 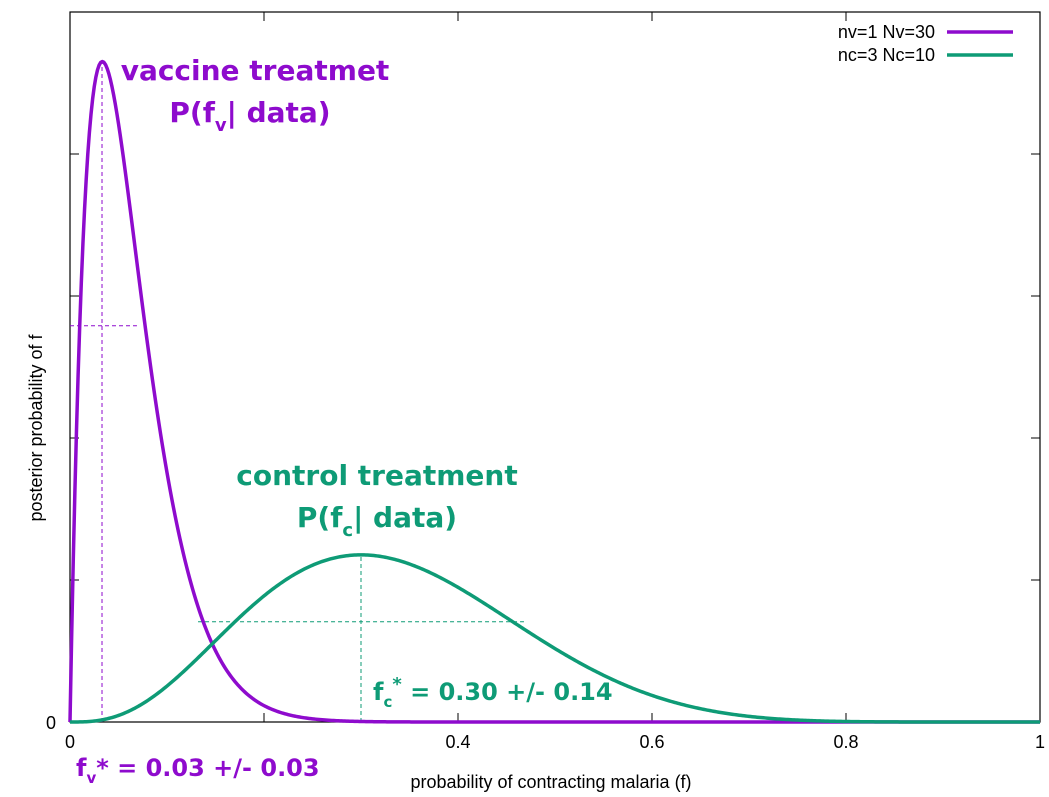 What do you see at coordinates (925, 43) in the screenshot?
I see `legend: nv=1 Nv=30 nc=3 Nc=10` at bounding box center [925, 43].